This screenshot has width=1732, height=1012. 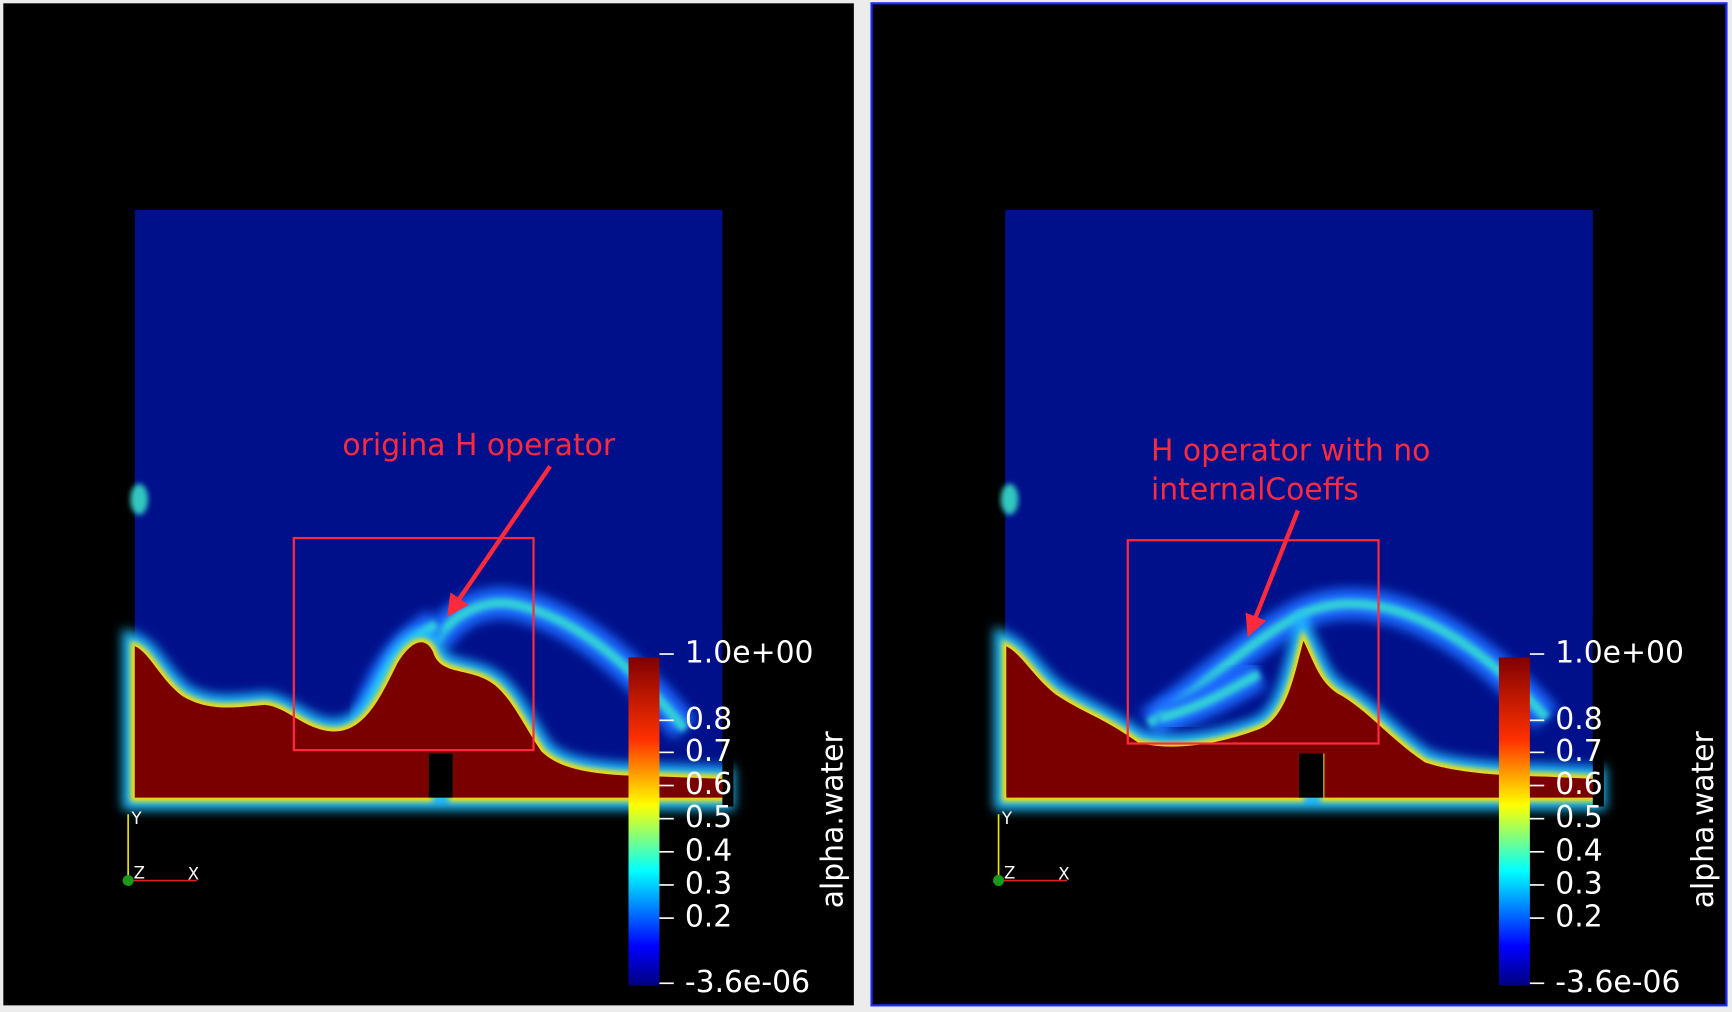 What do you see at coordinates (1290, 451) in the screenshot?
I see `annotation: H operator with no` at bounding box center [1290, 451].